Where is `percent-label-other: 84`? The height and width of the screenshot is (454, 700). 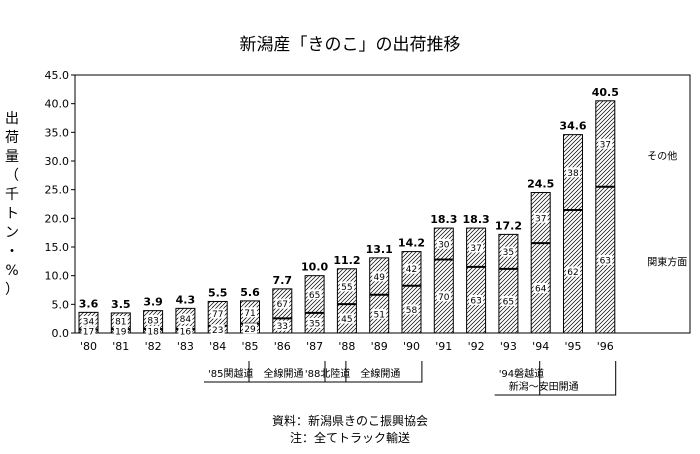 percent-label-other: 84 is located at coordinates (186, 320).